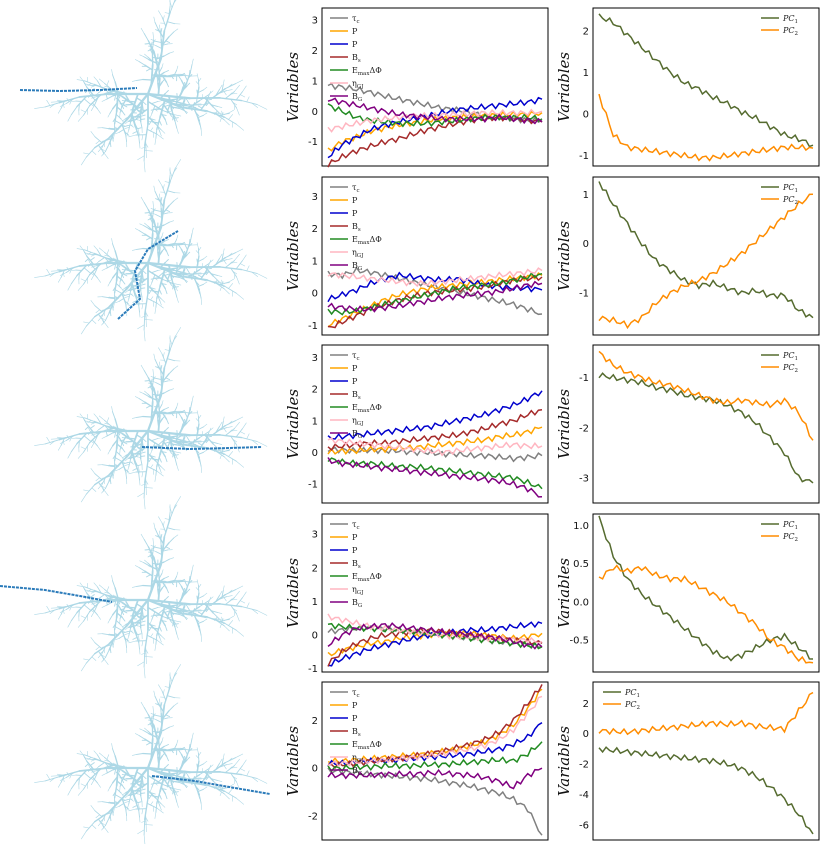  I want to click on svg-text: τc, so click(356, 525).